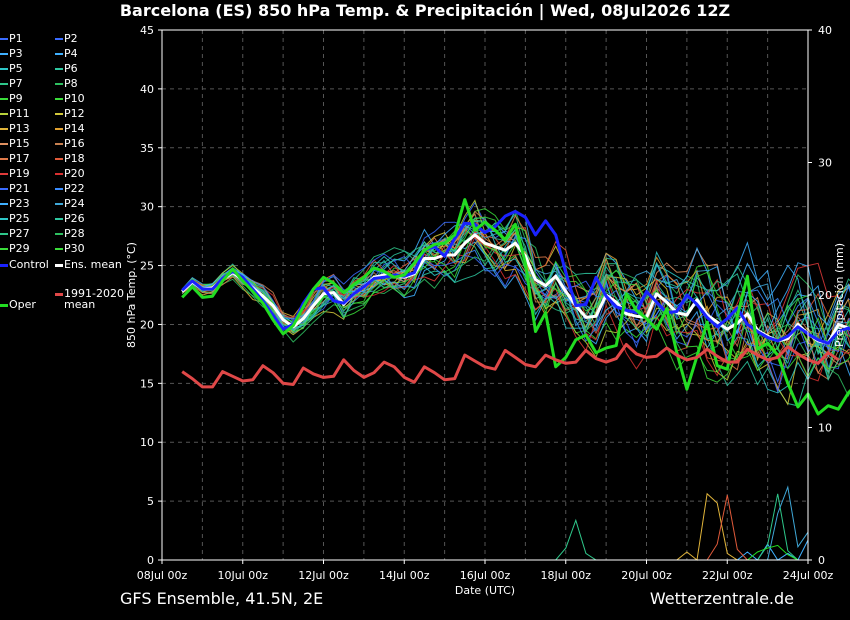 This screenshot has height=620, width=850. I want to click on legend-item-p19: P19, so click(15, 174).